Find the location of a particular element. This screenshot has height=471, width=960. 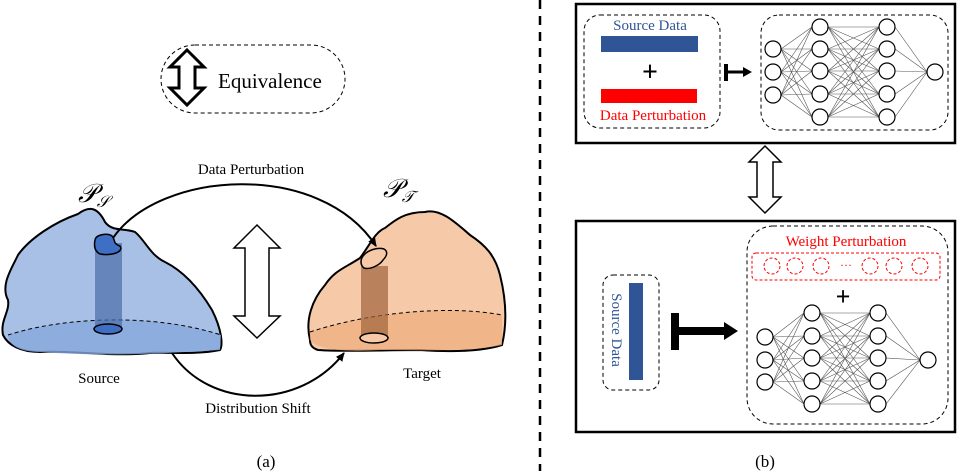

top-network-group is located at coordinates (854, 72).